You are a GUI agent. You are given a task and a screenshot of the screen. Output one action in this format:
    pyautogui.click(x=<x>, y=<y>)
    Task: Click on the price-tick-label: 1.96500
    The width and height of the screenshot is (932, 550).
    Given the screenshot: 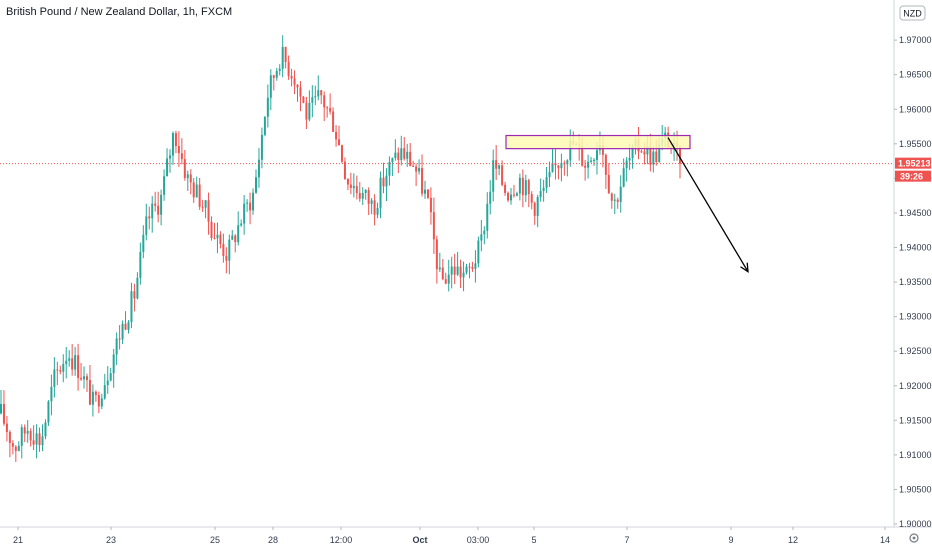 What is the action you would take?
    pyautogui.click(x=915, y=75)
    